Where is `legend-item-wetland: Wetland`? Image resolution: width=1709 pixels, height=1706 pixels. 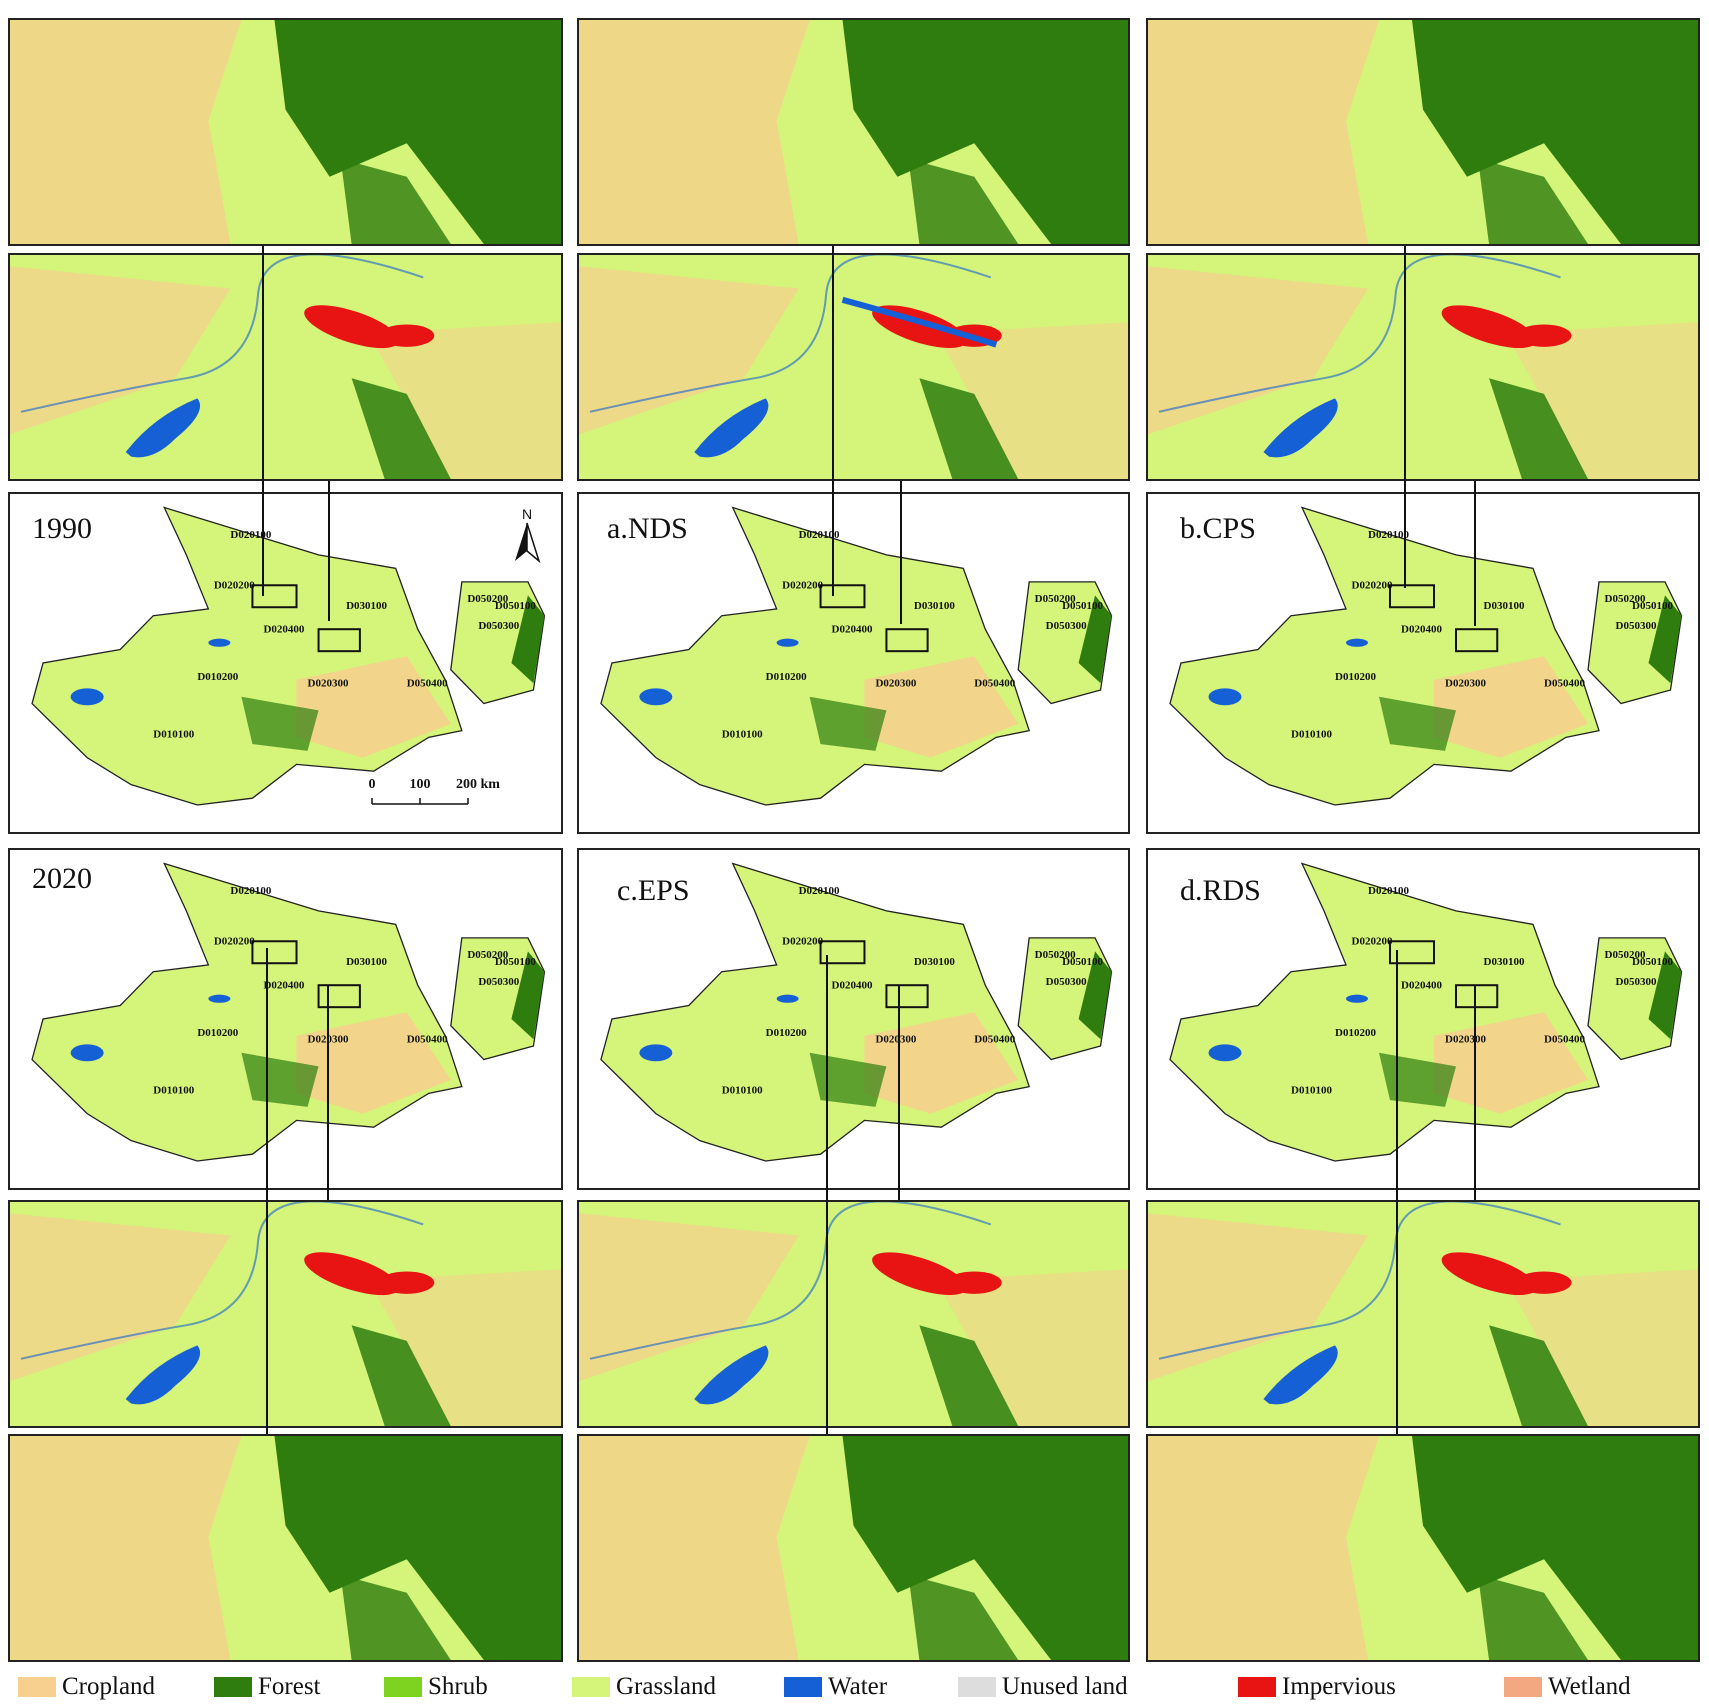 legend-item-wetland: Wetland is located at coordinates (1567, 1687).